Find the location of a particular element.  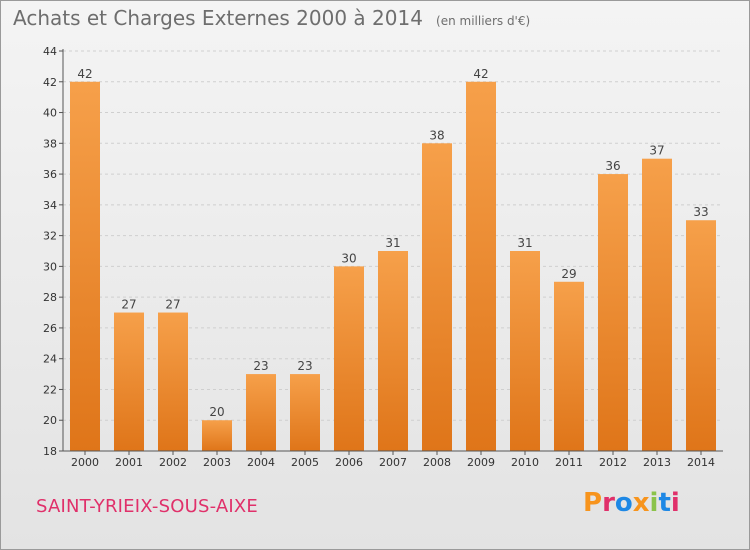

bar-value-label: 38 is located at coordinates (436, 135).